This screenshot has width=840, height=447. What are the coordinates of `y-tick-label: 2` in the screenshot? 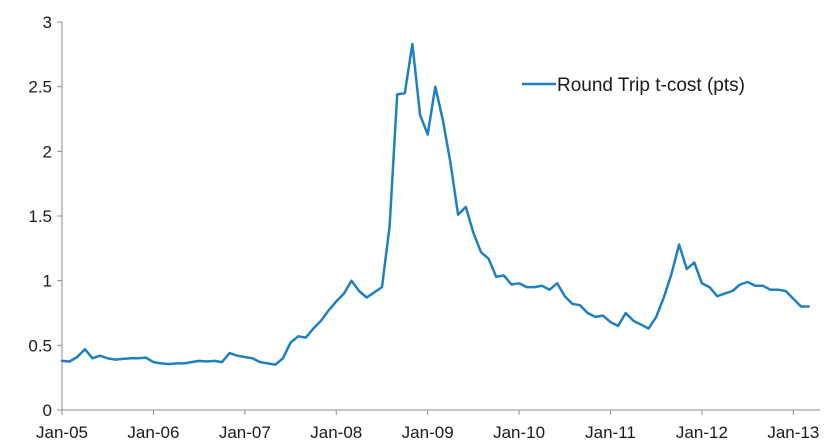 It's located at (47, 151).